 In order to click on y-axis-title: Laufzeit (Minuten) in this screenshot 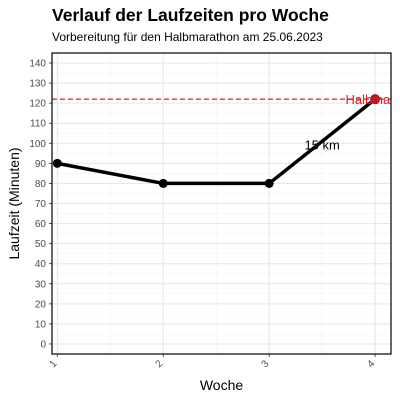, I will do `click(14, 203)`.